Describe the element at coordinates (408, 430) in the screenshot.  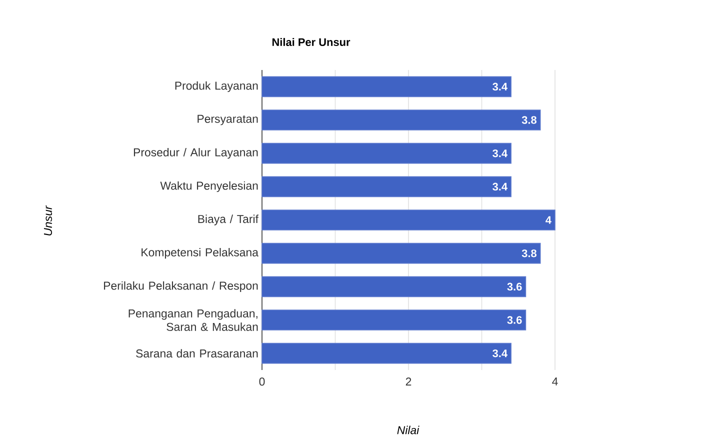
I see `x-axis-title: Nilai` at that location.